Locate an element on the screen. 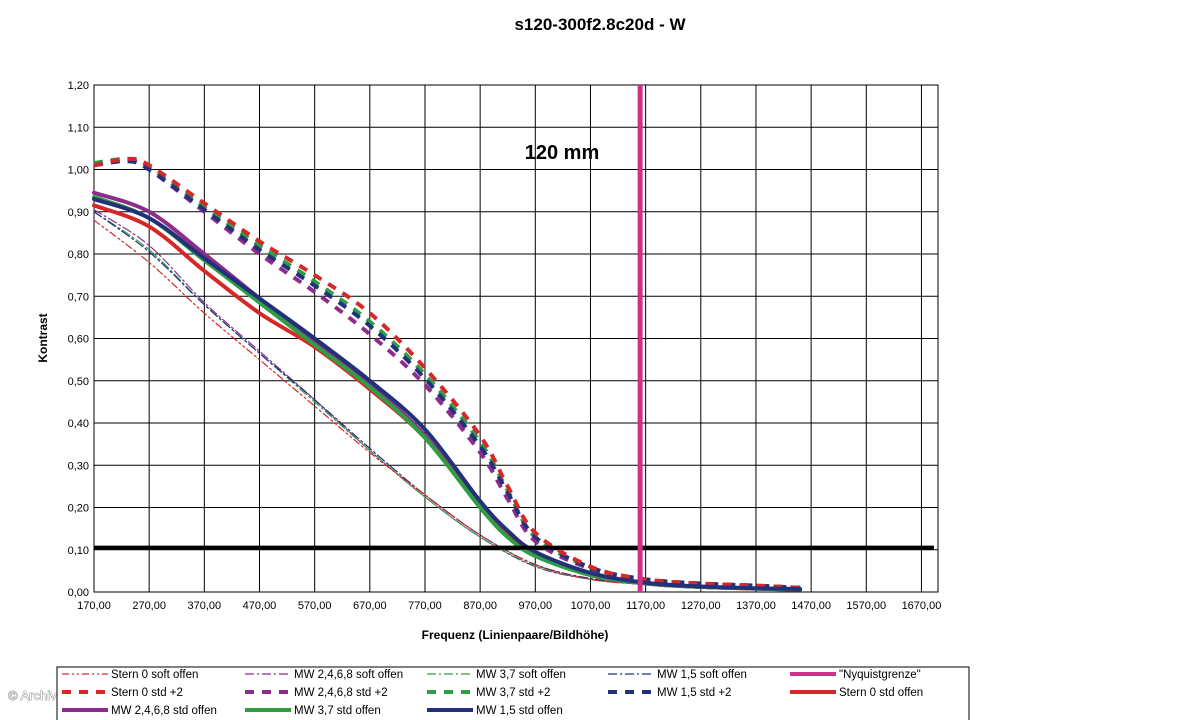 The width and height of the screenshot is (1199, 720). y-axis-label: Kontrast is located at coordinates (43, 337).